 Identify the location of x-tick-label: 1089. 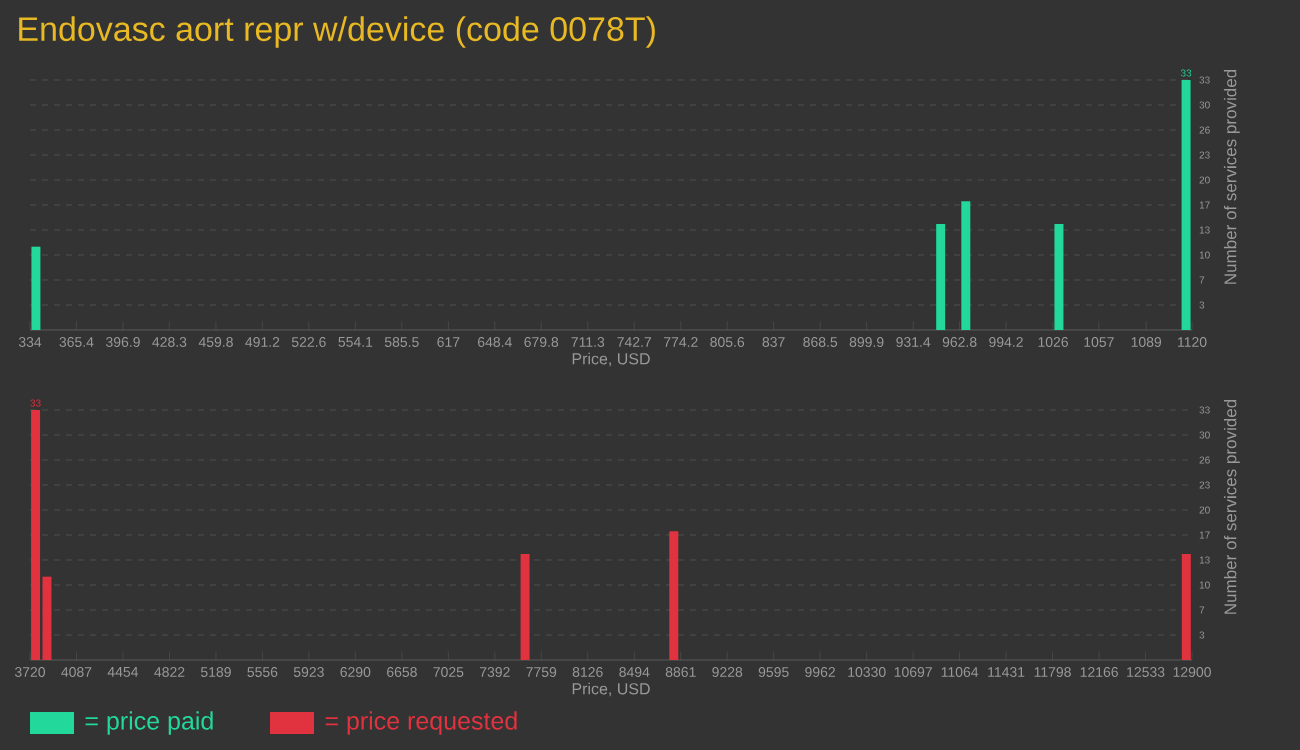
(1146, 342).